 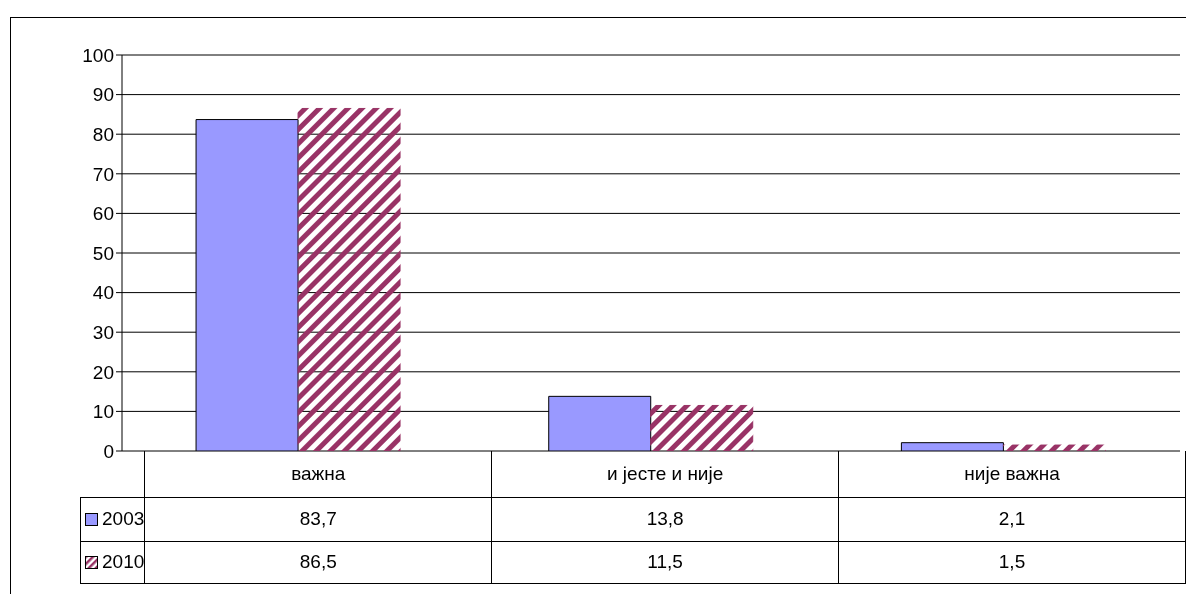 What do you see at coordinates (1012, 562) in the screenshot?
I see `data-label: 1,5` at bounding box center [1012, 562].